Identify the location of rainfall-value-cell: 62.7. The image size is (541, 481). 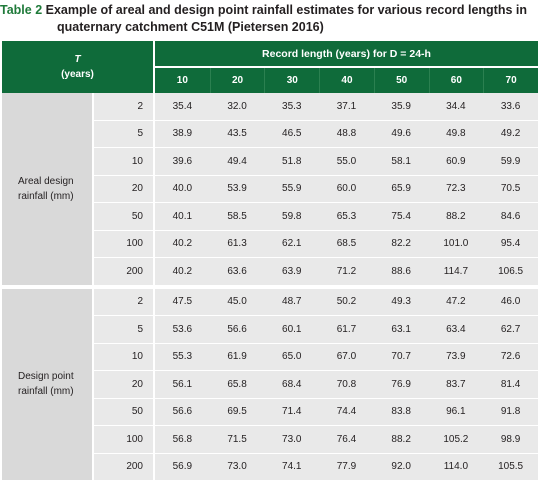
(510, 330).